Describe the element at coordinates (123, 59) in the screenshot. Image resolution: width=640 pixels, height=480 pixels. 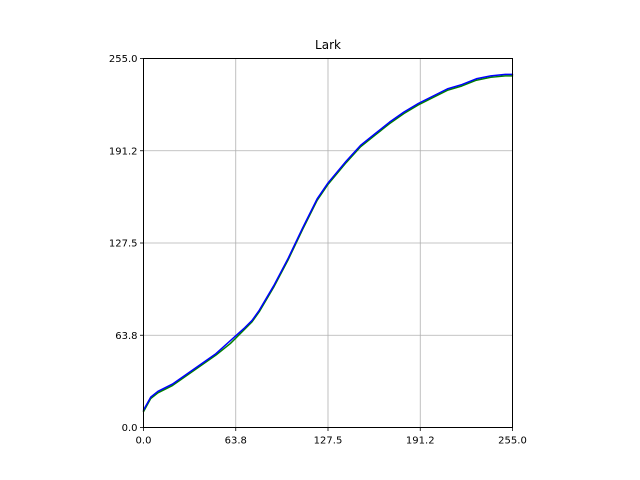
I see `y-tick-label: 255.0` at that location.